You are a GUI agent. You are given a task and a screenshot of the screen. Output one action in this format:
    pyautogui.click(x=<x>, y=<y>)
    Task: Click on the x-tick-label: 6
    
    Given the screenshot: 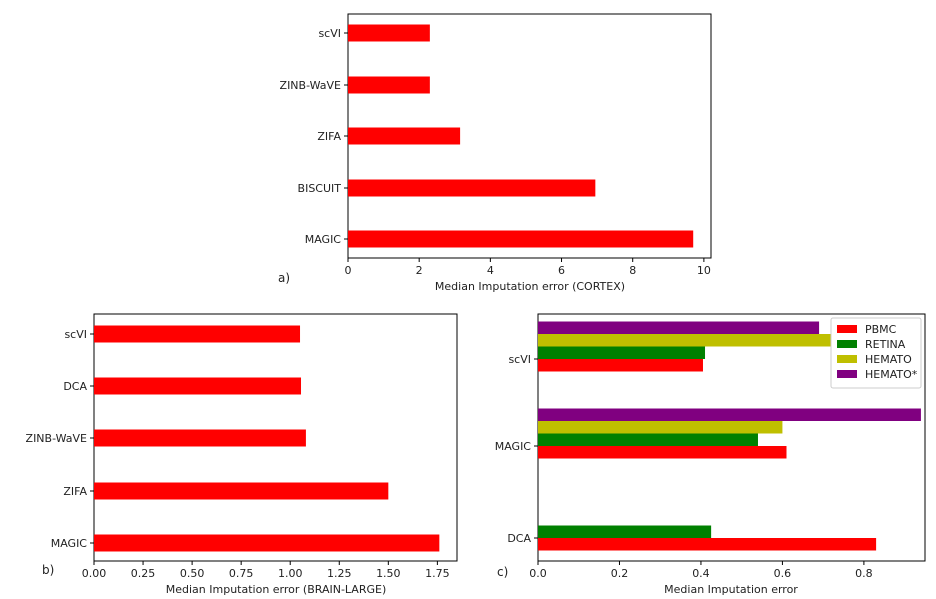 What is the action you would take?
    pyautogui.click(x=561, y=270)
    